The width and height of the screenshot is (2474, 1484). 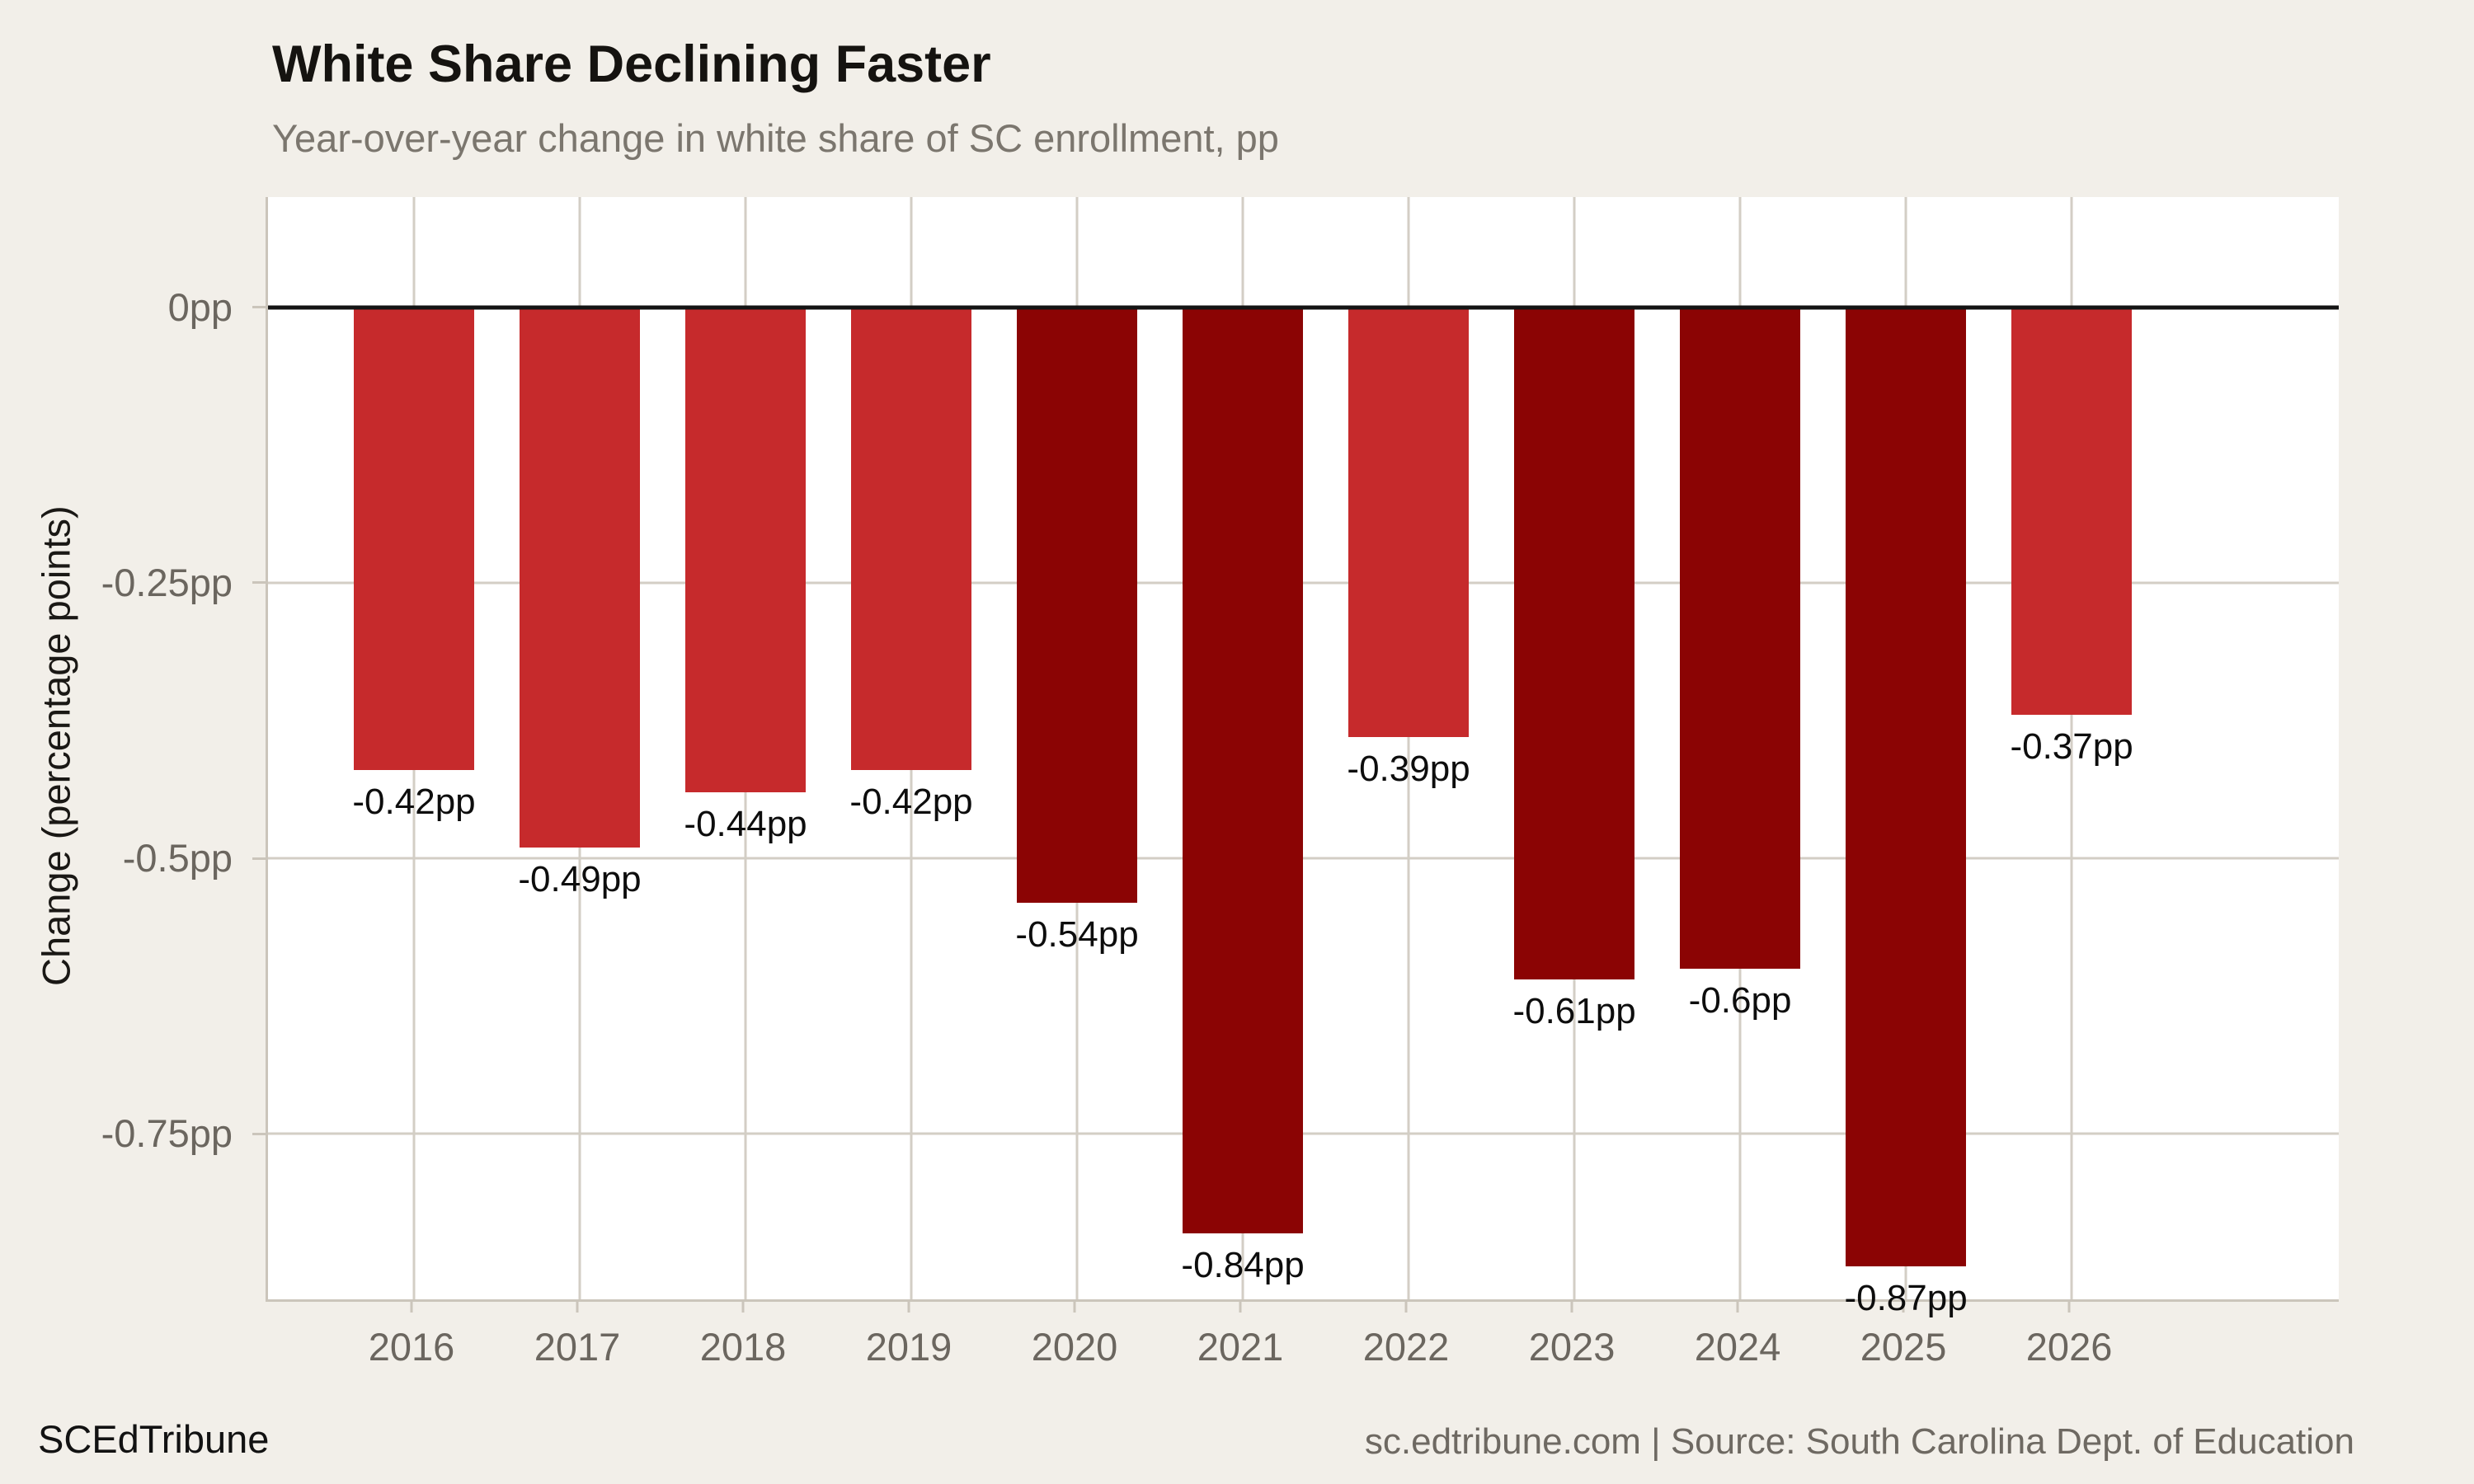 What do you see at coordinates (1903, 1347) in the screenshot?
I see `x-tick-label-2025: 2025` at bounding box center [1903, 1347].